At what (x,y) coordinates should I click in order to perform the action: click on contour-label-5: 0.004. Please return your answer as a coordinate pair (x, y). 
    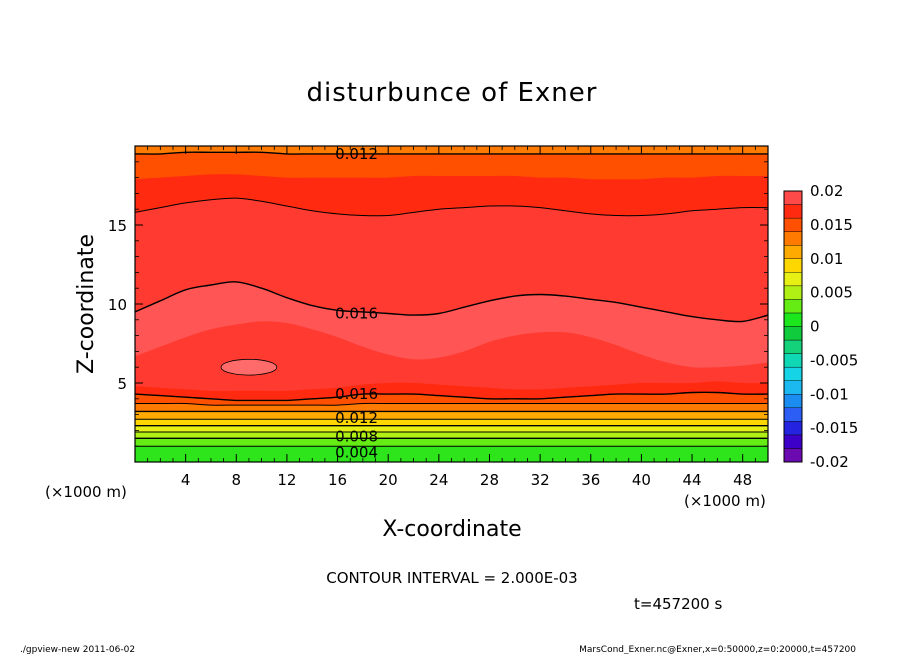
    Looking at the image, I should click on (356, 453).